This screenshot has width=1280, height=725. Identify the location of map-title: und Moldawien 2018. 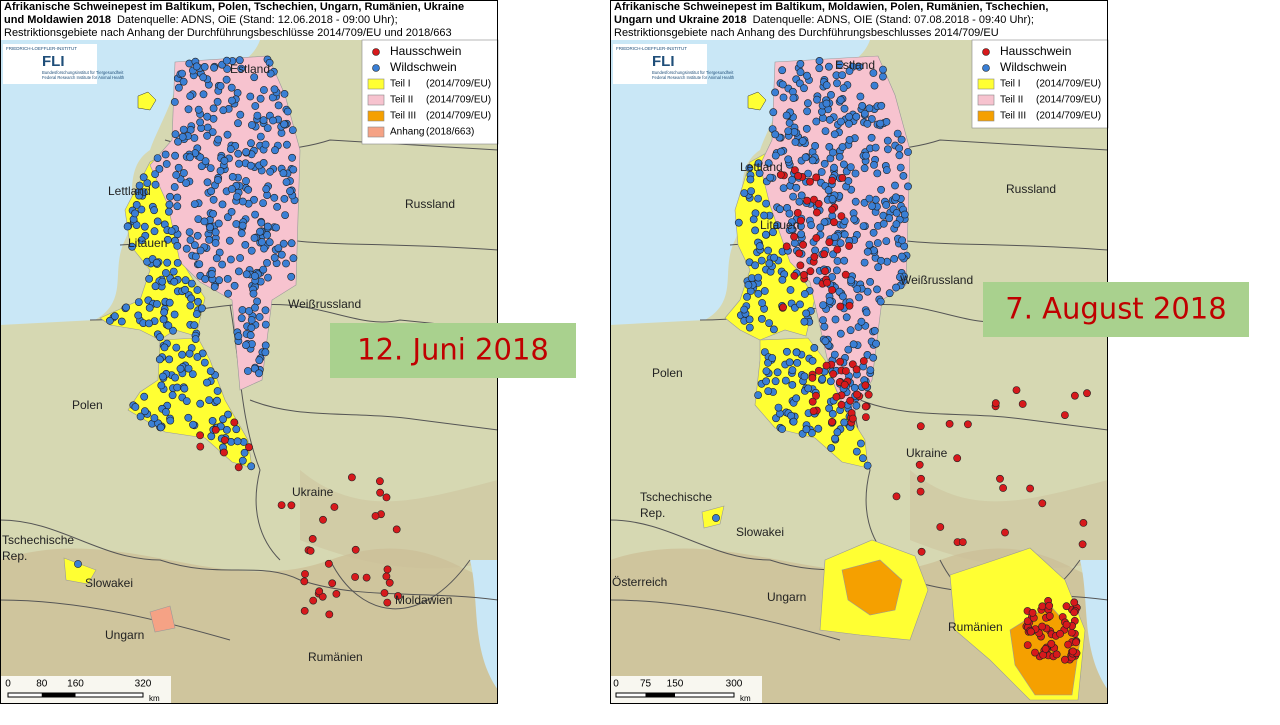
(57, 20).